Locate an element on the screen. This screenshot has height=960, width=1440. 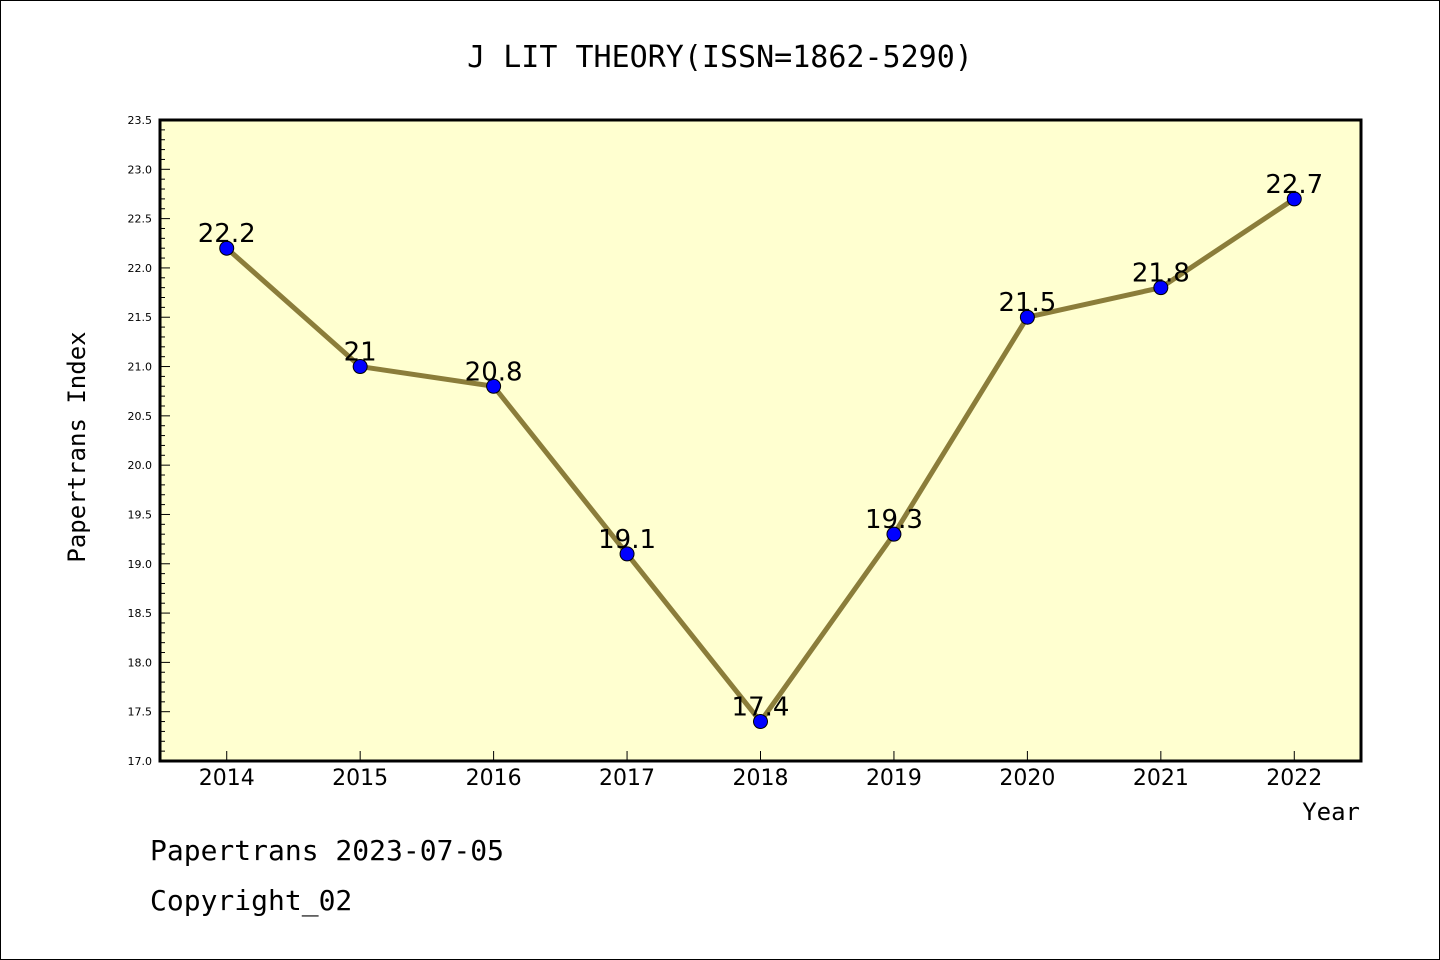
data-label: 21 is located at coordinates (360, 353).